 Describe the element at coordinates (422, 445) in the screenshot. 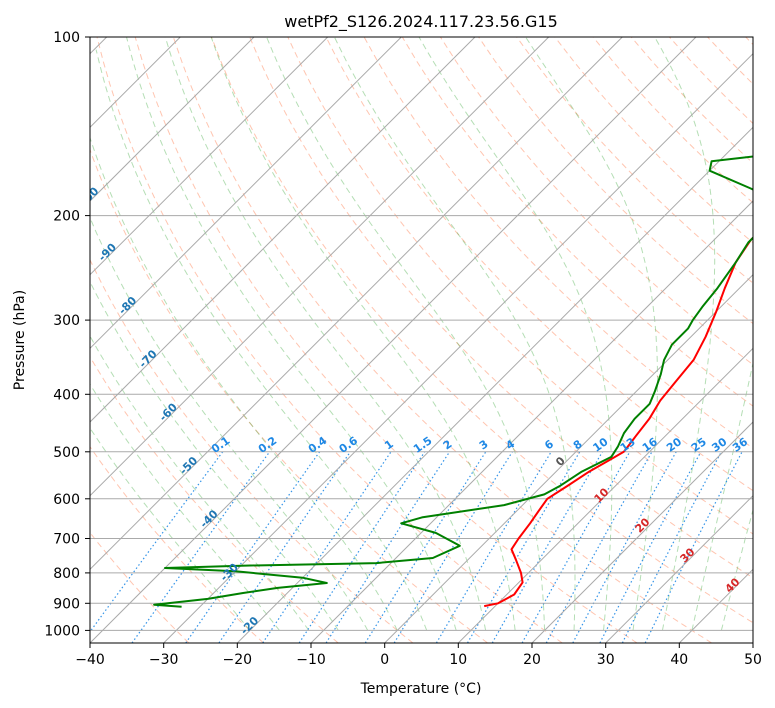

I see `mixing-ratio-label: 1.5` at that location.